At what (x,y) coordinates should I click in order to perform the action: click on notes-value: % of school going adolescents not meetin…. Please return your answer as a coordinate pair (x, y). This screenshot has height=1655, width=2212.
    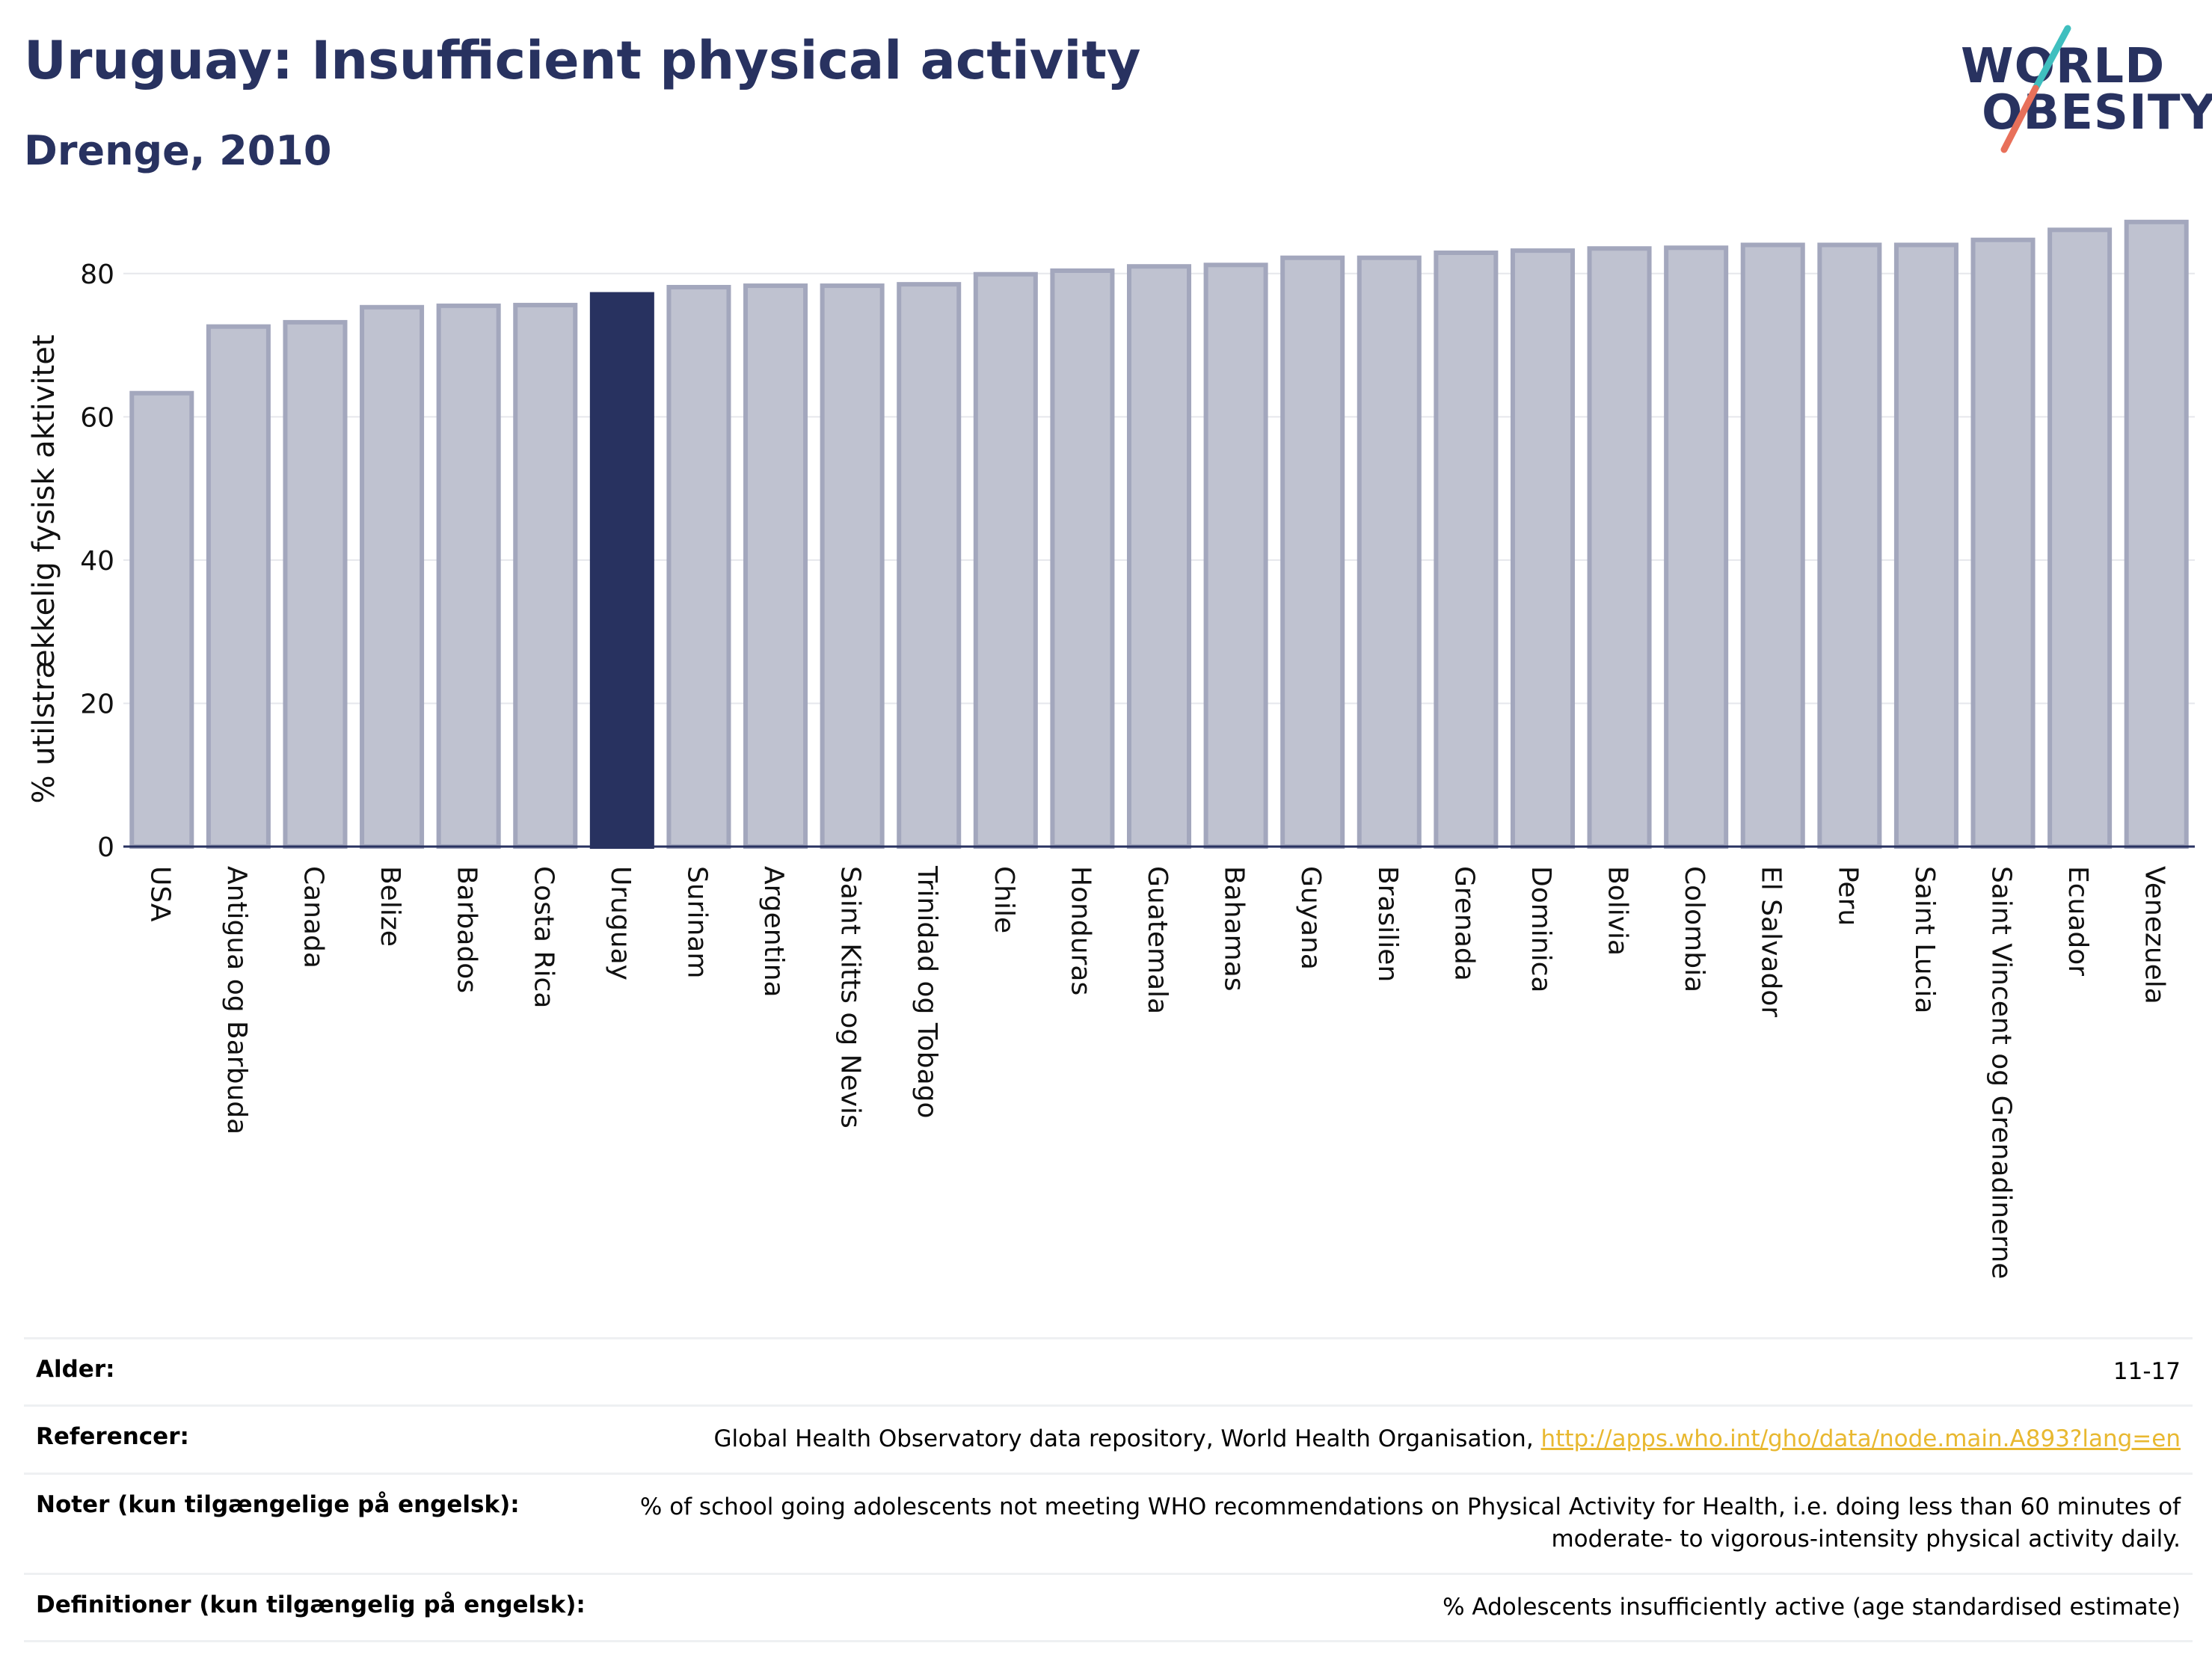
    Looking at the image, I should click on (1410, 1523).